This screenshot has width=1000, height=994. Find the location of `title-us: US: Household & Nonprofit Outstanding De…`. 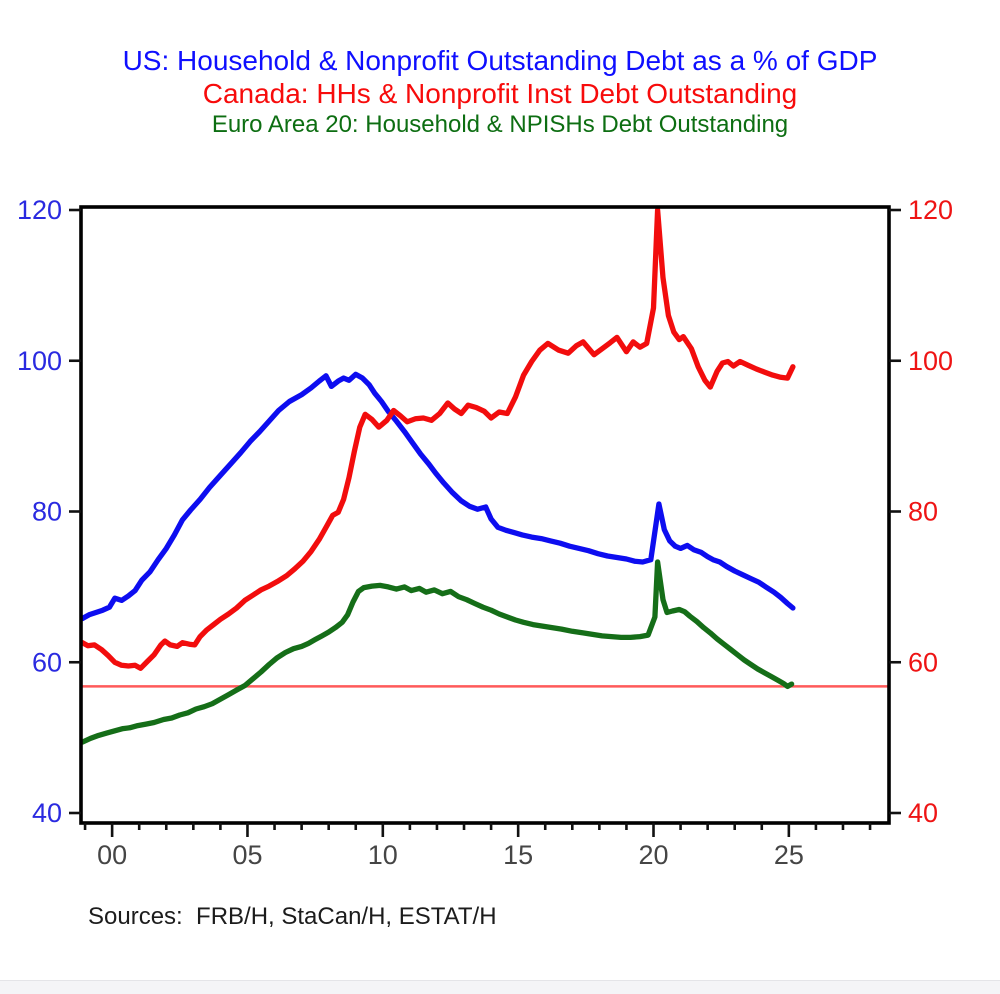

title-us: US: Household & Nonprofit Outstanding De… is located at coordinates (500, 60).